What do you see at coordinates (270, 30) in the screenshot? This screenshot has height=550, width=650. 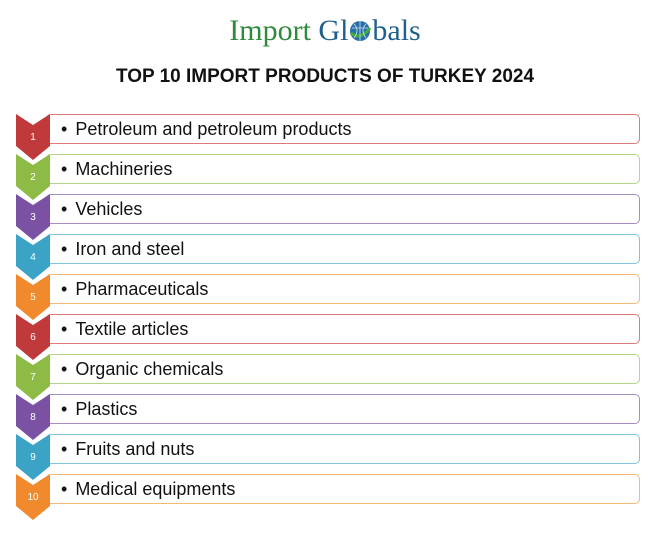 I see `logo-text-import: Import` at bounding box center [270, 30].